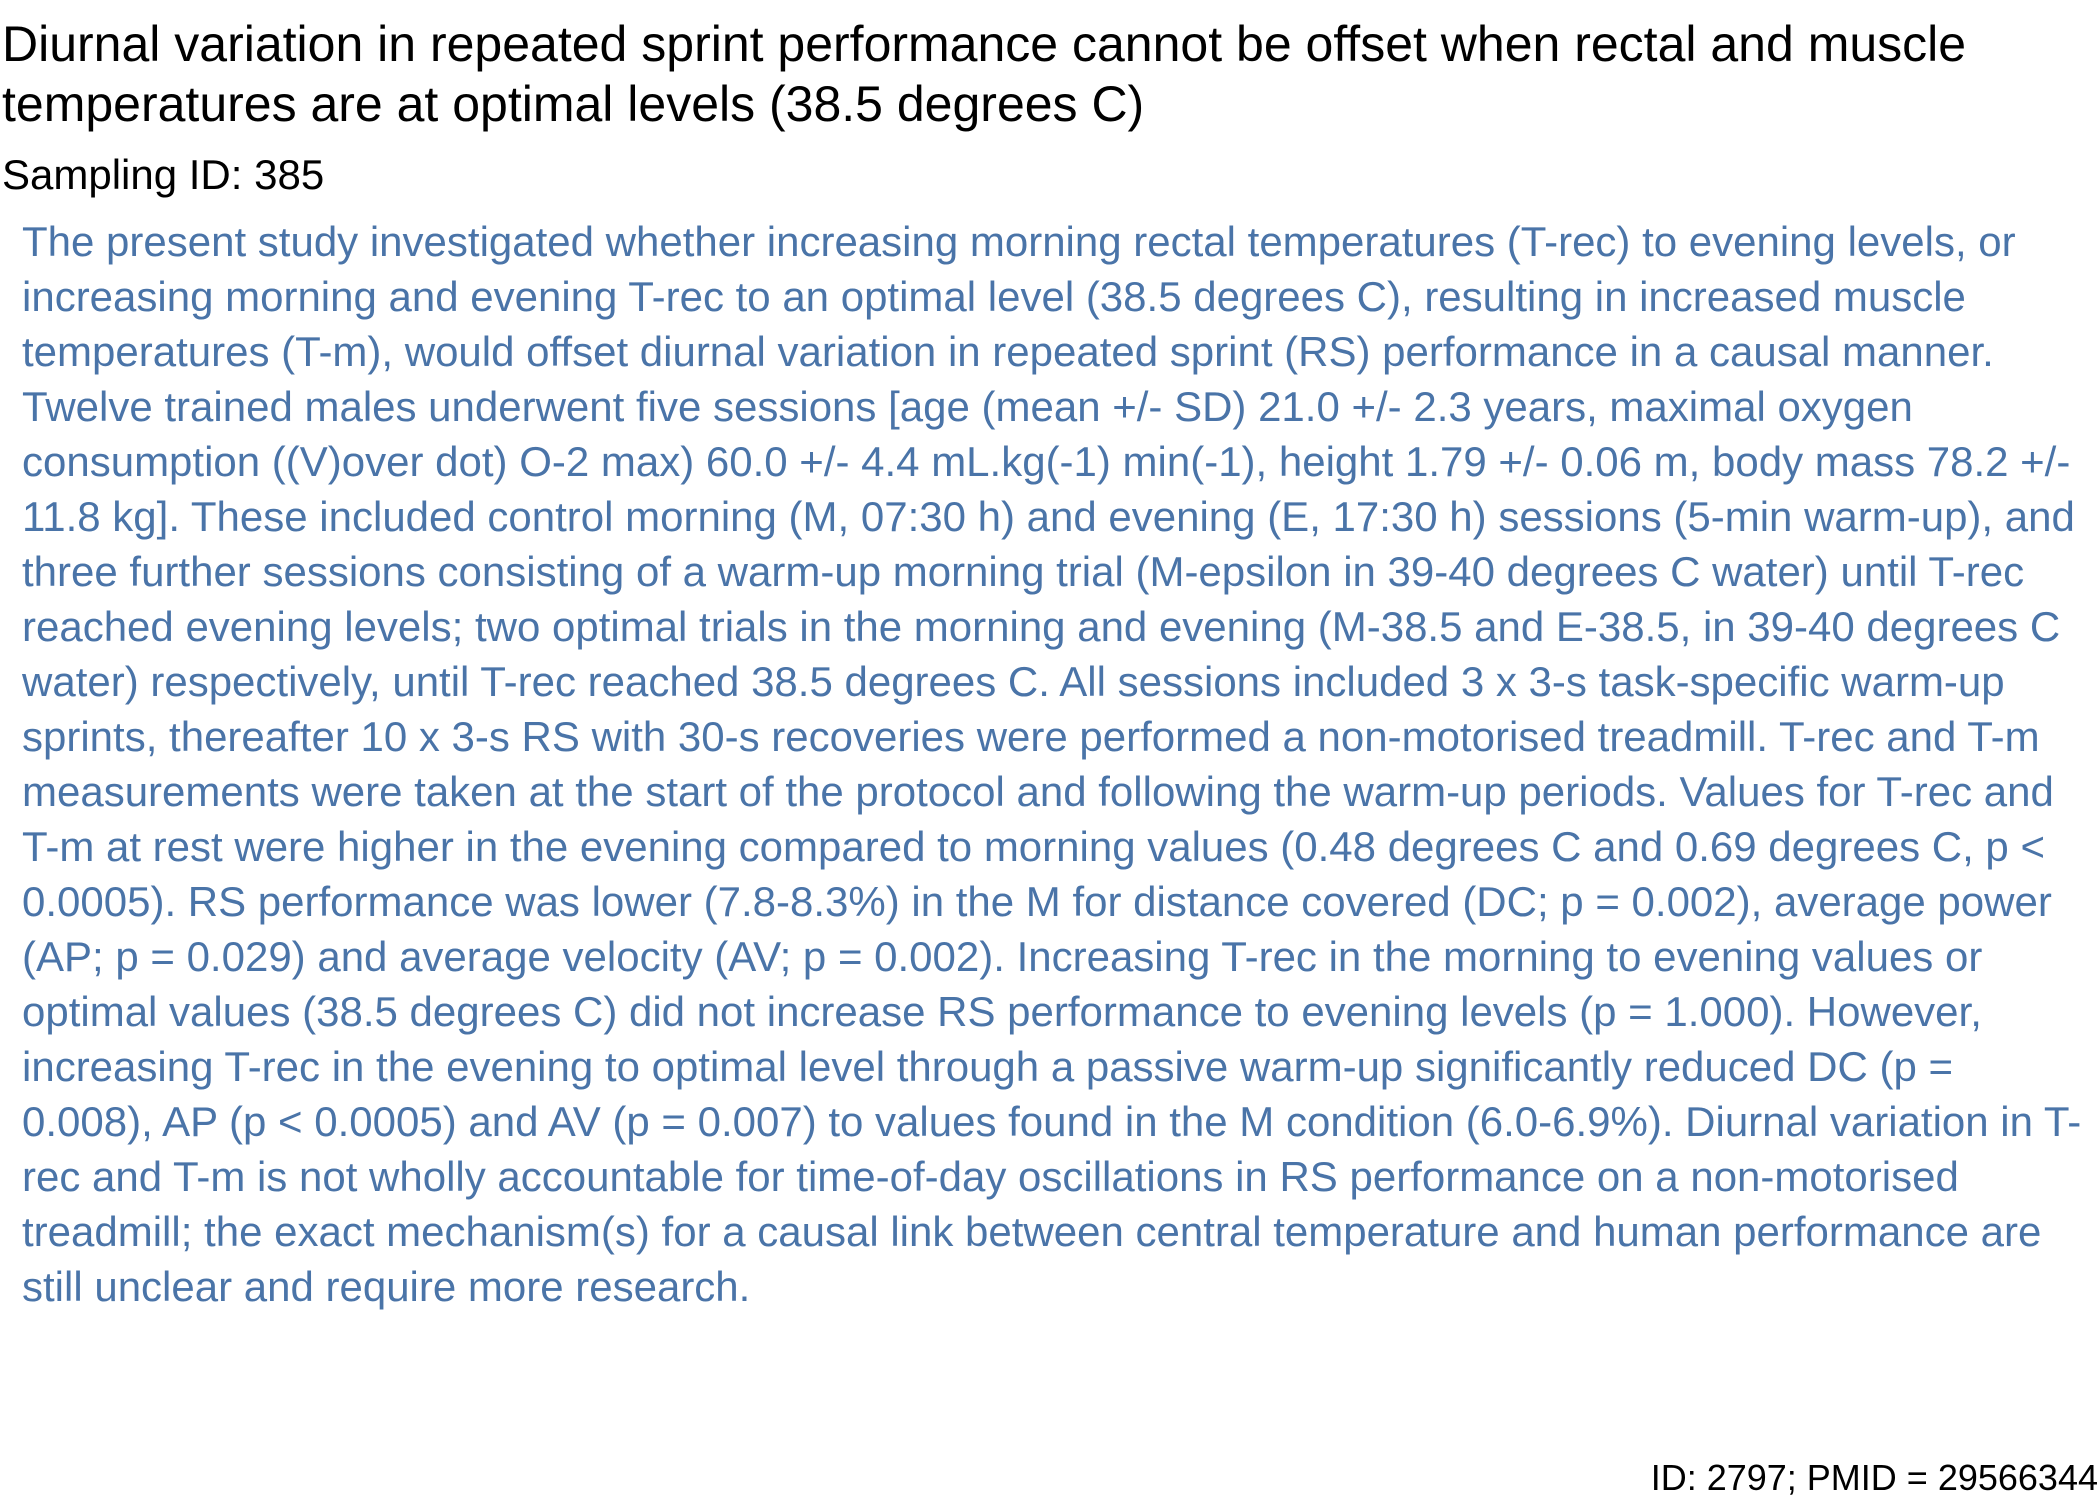 This screenshot has width=2100, height=1500. What do you see at coordinates (163, 174) in the screenshot?
I see `sampling-id-label: Sampling ID: 385` at bounding box center [163, 174].